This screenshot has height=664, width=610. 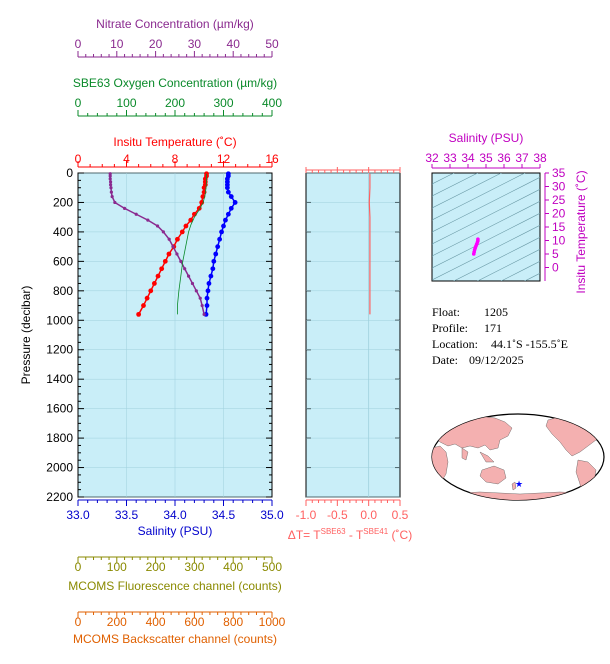 I want to click on salinity-tick-label: 34.5, so click(x=224, y=515).